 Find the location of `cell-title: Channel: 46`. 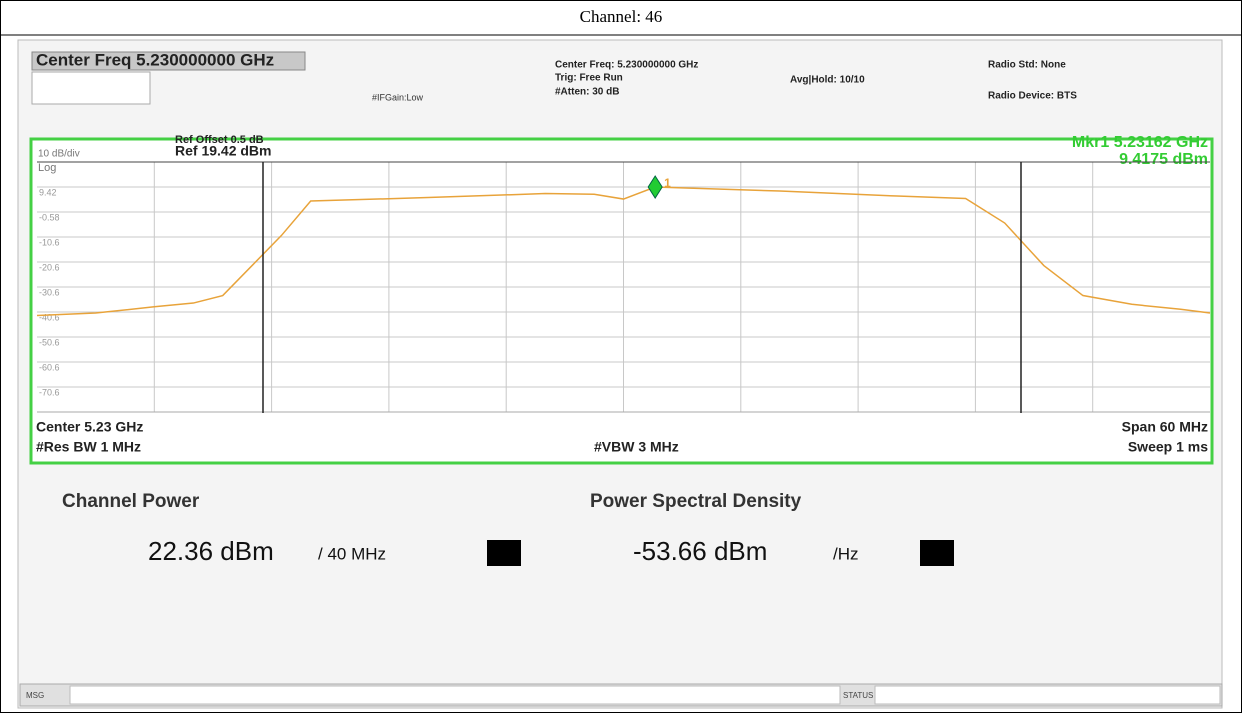

cell-title: Channel: 46 is located at coordinates (621, 16).